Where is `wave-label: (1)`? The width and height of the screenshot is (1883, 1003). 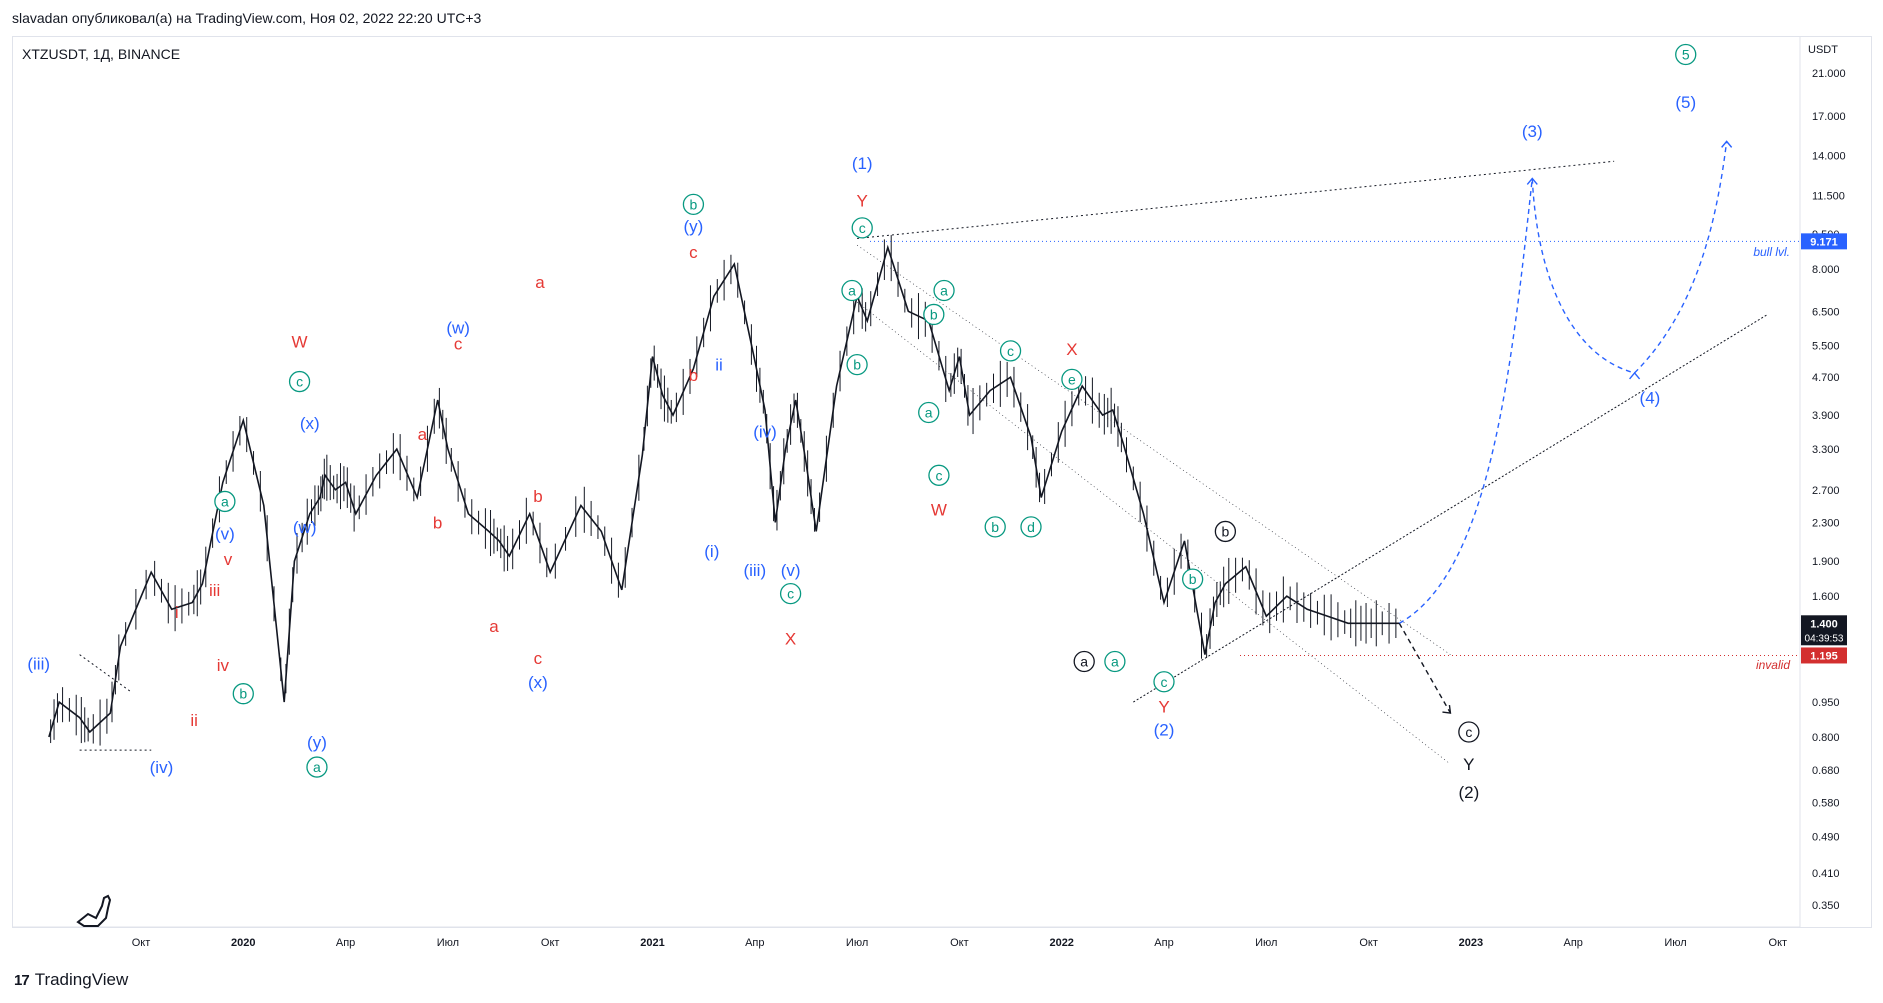
wave-label: (1) is located at coordinates (862, 163).